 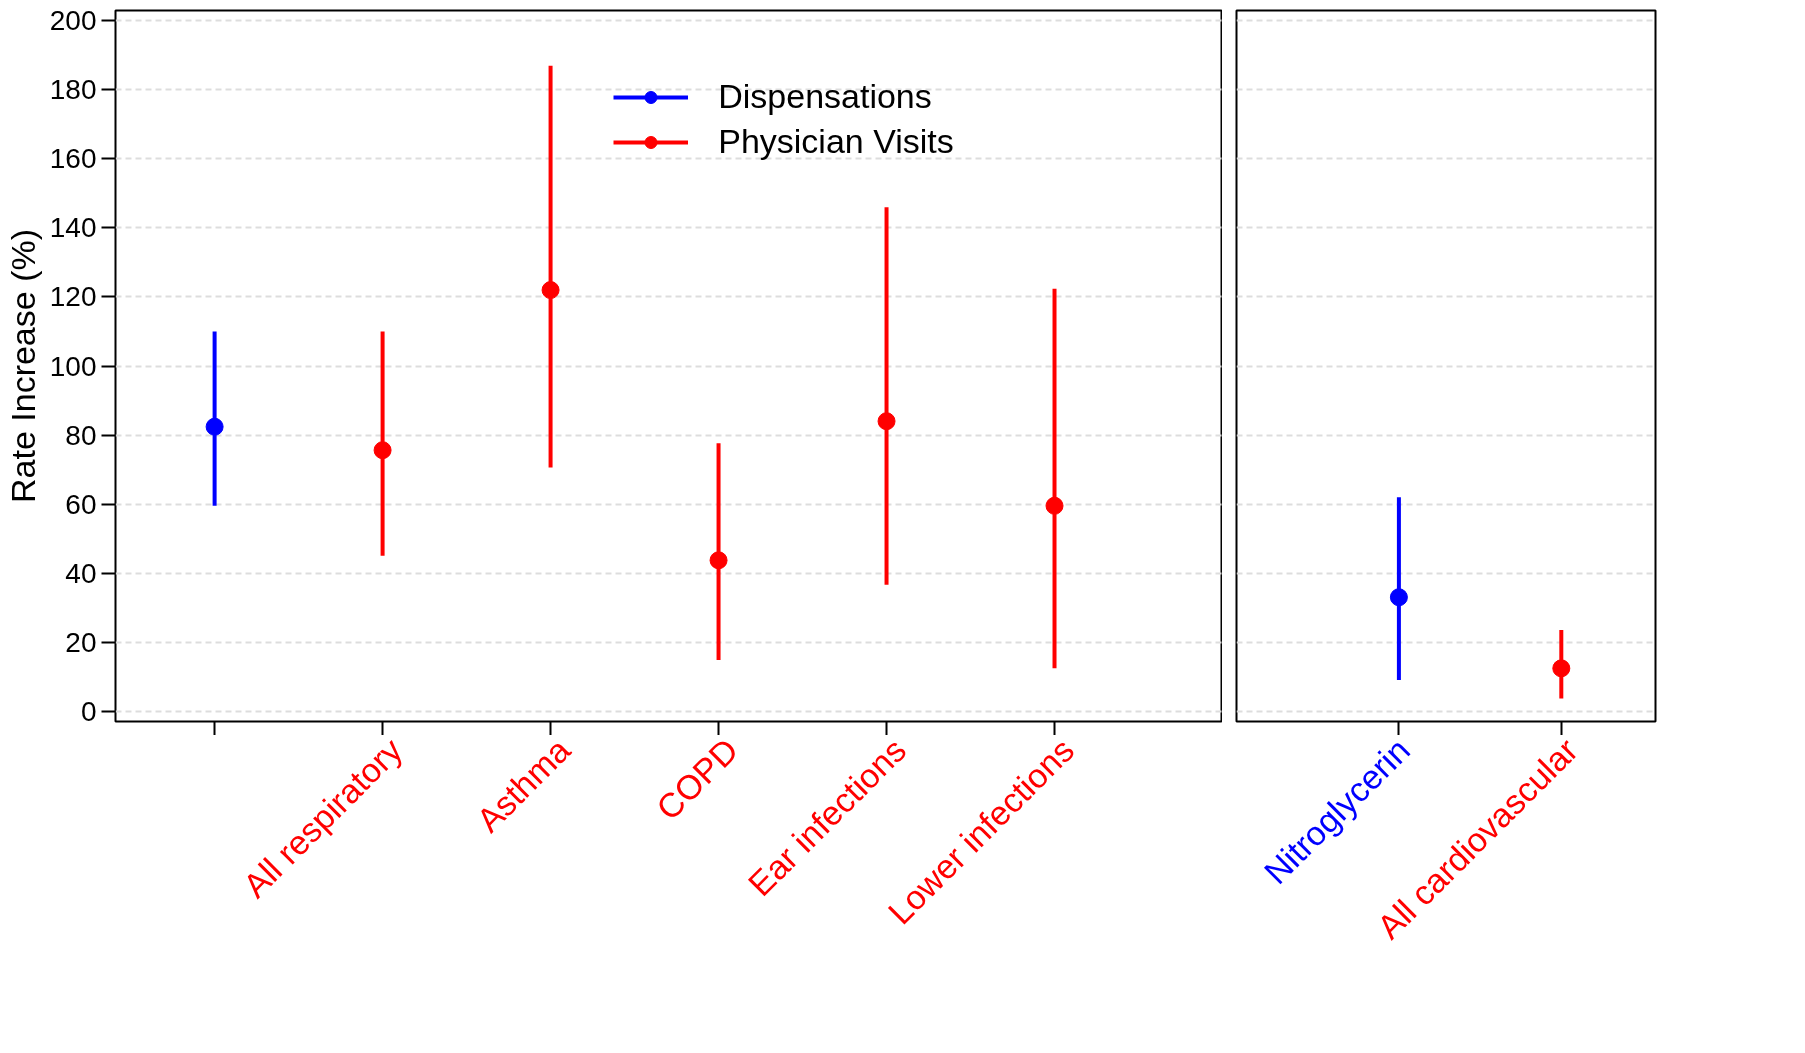 I want to click on y-axis-title: Rate Increase (%), so click(x=22, y=366).